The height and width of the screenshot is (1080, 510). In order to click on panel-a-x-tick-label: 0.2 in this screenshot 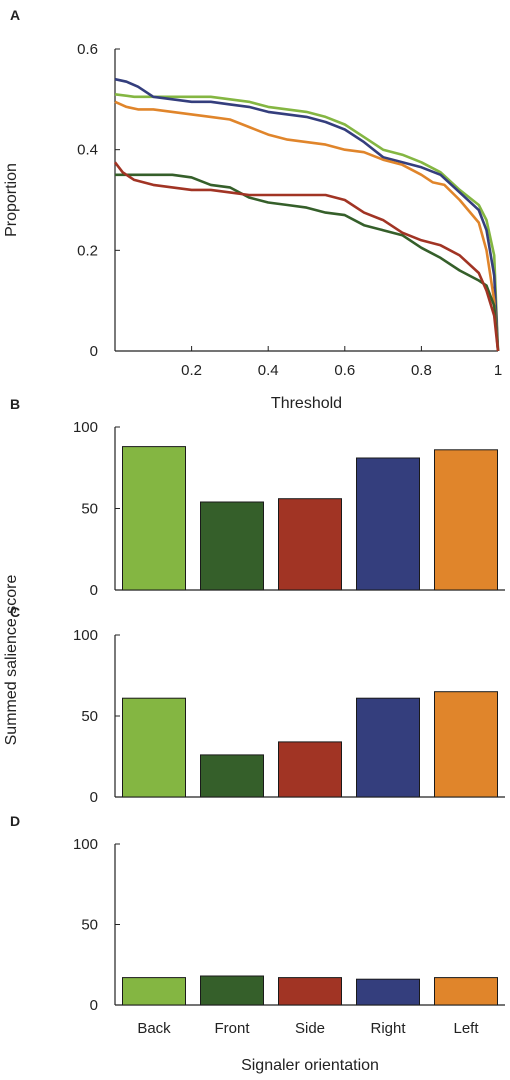, I will do `click(191, 370)`.